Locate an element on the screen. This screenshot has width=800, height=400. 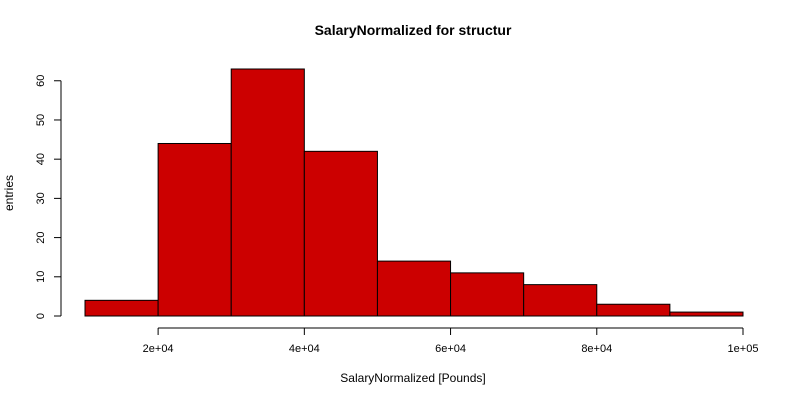
x-tick-label-3: 8e+04 is located at coordinates (596, 349).